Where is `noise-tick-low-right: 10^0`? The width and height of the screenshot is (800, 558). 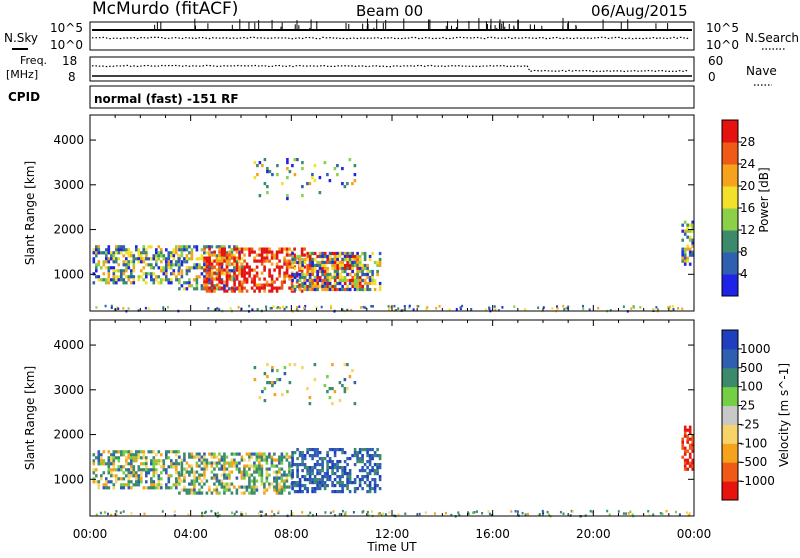 noise-tick-low-right: 10^0 is located at coordinates (722, 45).